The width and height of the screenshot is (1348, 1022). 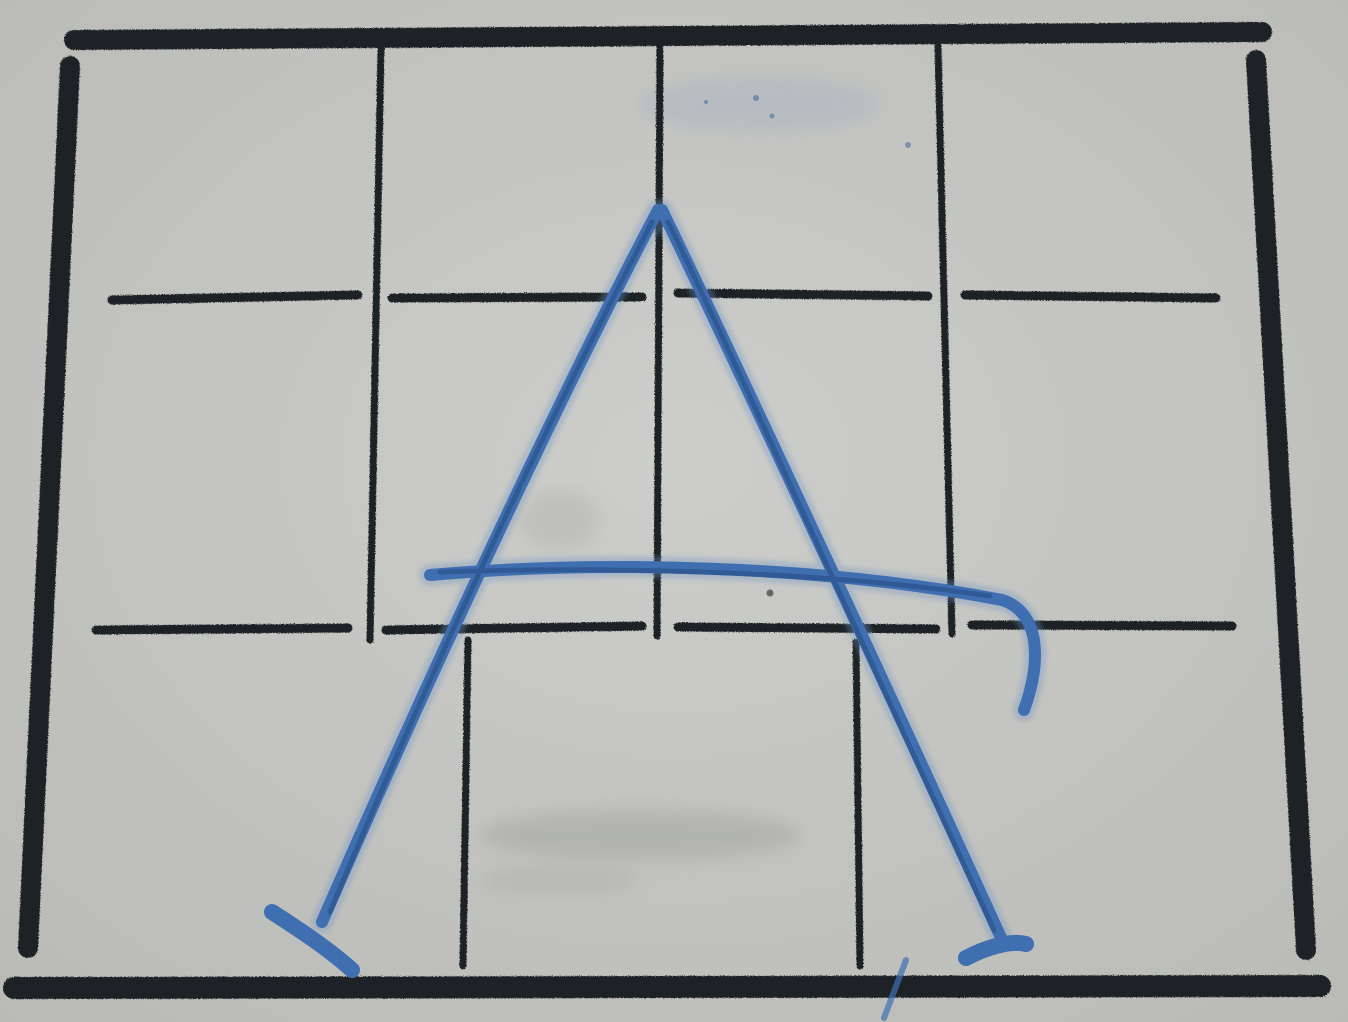 What do you see at coordinates (667, 987) in the screenshot?
I see `border-bottom` at bounding box center [667, 987].